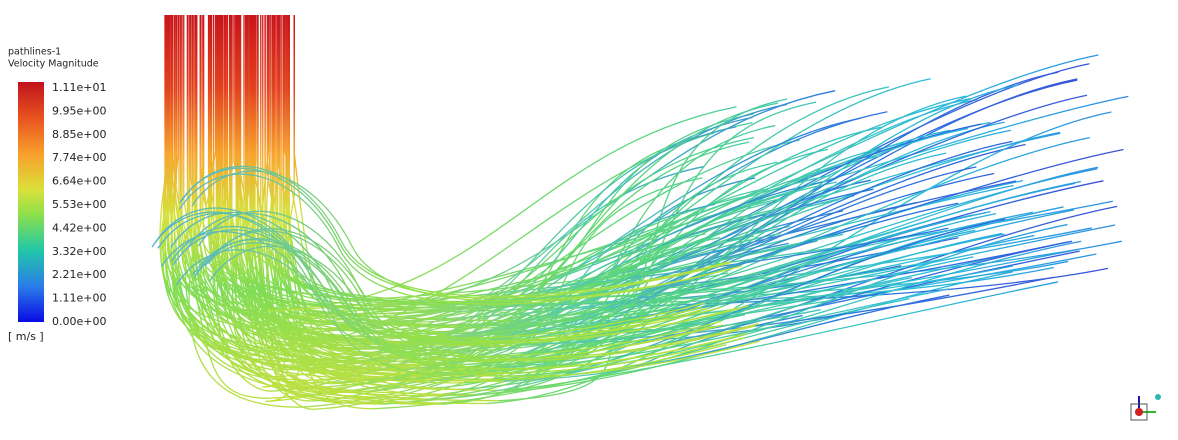  Describe the element at coordinates (34, 52) in the screenshot. I see `legend-title: pathlines-1` at that location.